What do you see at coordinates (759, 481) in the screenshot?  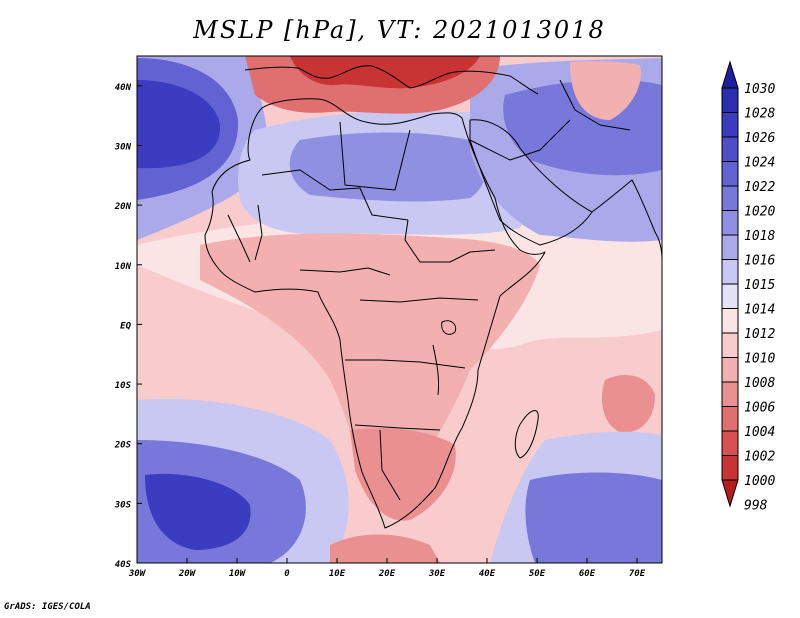 I see `colorbar-label: 1000` at bounding box center [759, 481].